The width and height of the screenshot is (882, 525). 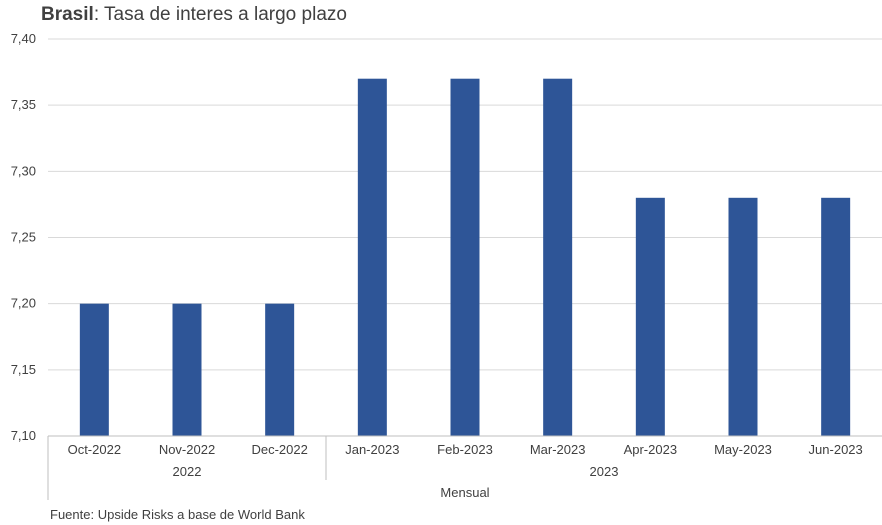 What do you see at coordinates (23, 435) in the screenshot?
I see `y-tick-label: 7,10` at bounding box center [23, 435].